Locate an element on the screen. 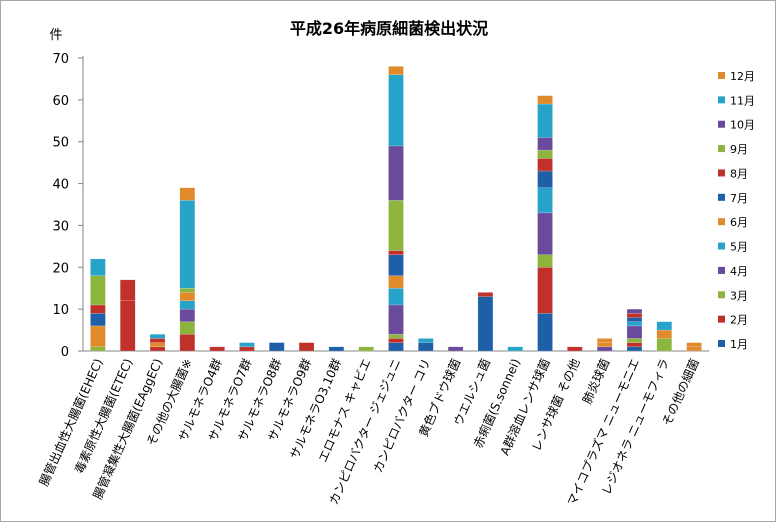 This screenshot has height=526, width=776. y-tick-label: 0 is located at coordinates (65, 352).